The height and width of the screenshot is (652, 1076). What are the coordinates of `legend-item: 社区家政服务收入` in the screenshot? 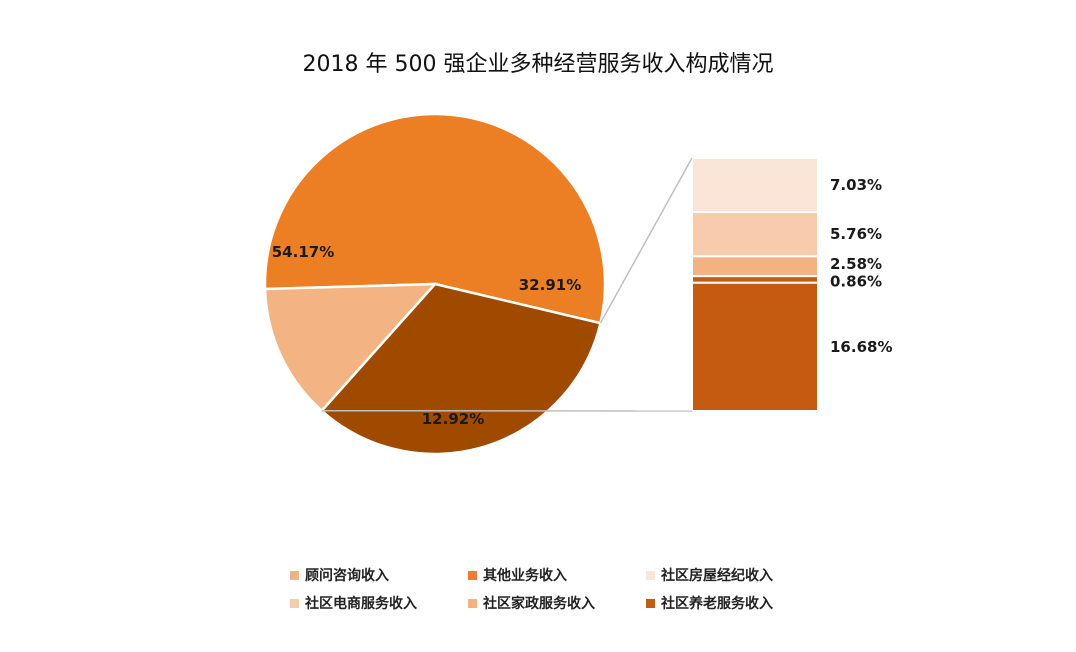 It's located at (557, 603).